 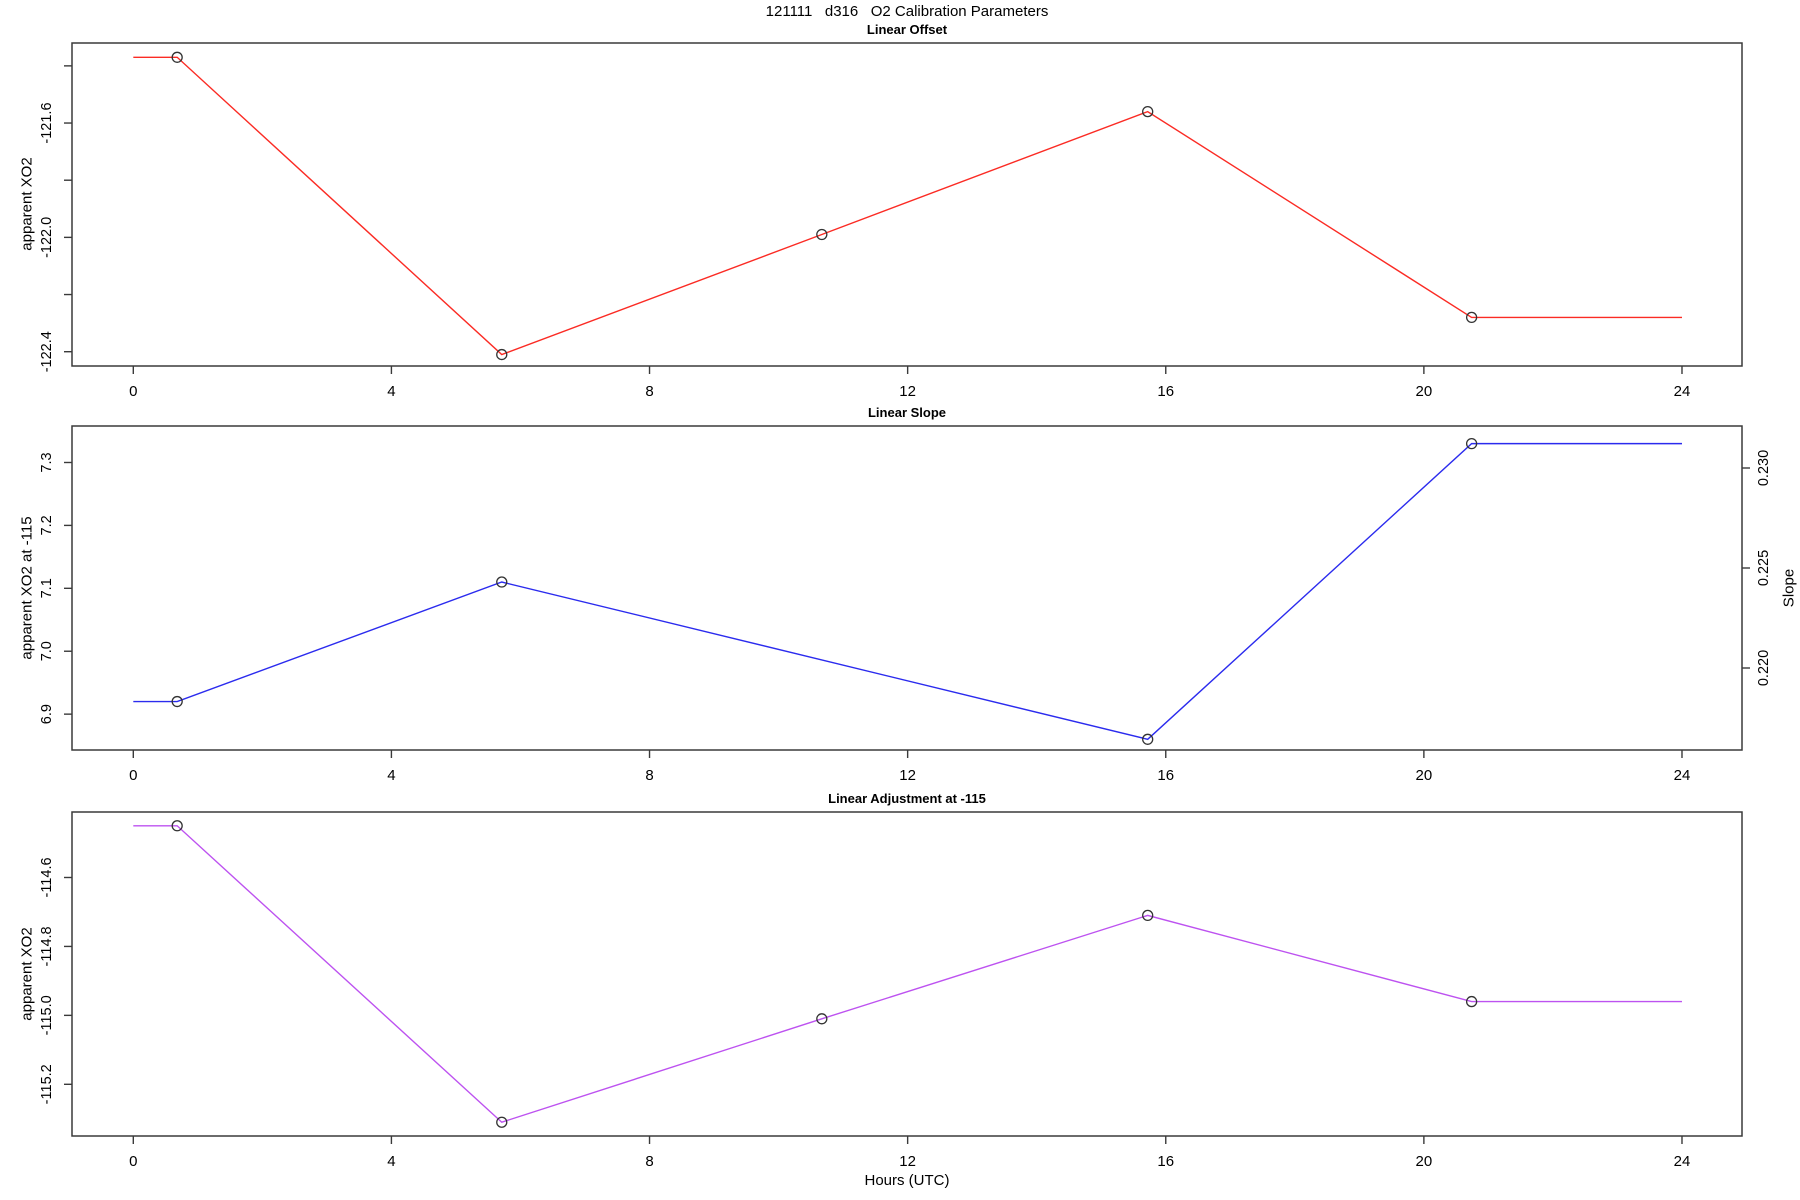 I want to click on y-tick-label: -121.6, so click(x=47, y=122).